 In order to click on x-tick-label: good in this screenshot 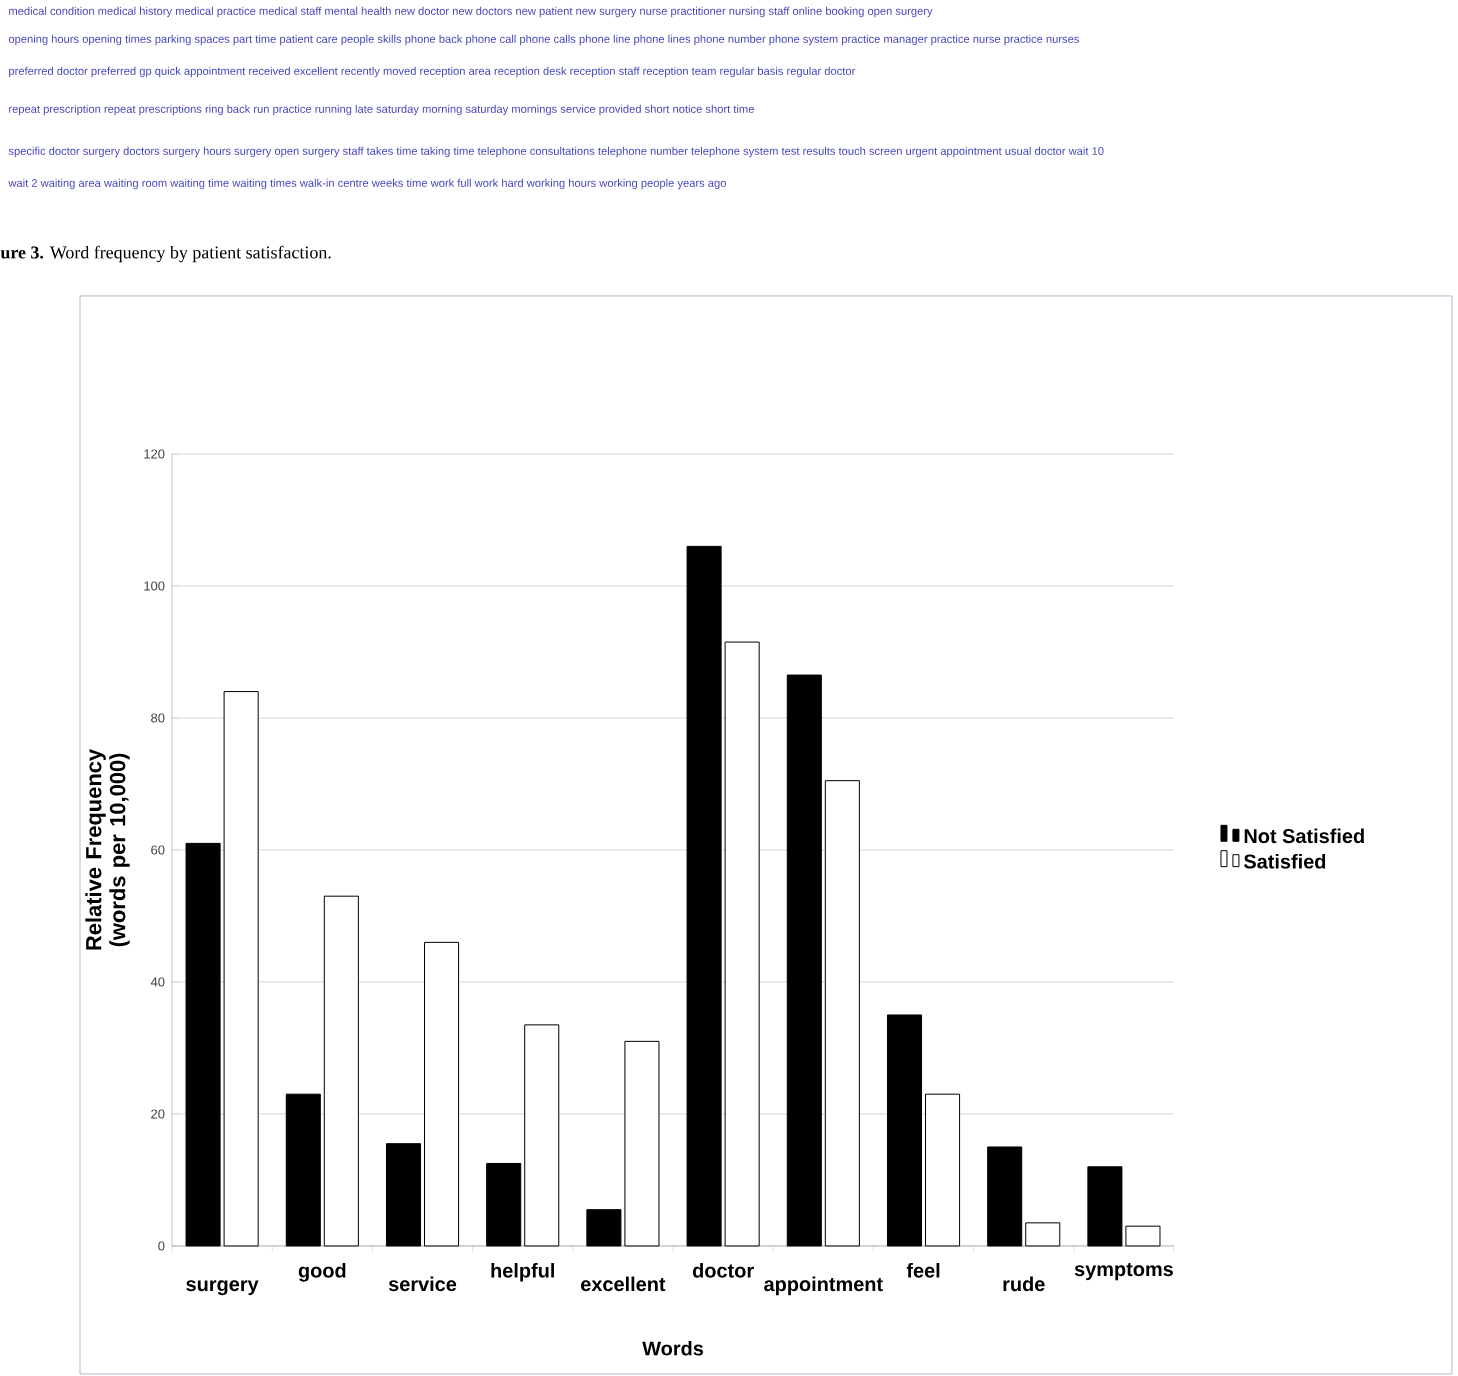, I will do `click(322, 1272)`.